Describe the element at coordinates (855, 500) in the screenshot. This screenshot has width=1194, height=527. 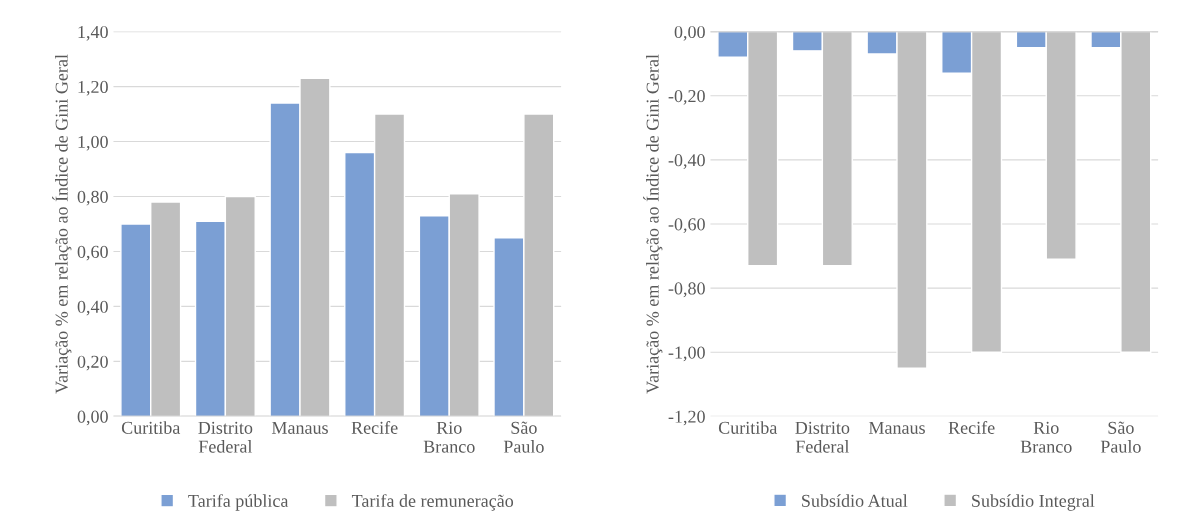
I see `legend-label: Subsídio Atual` at that location.